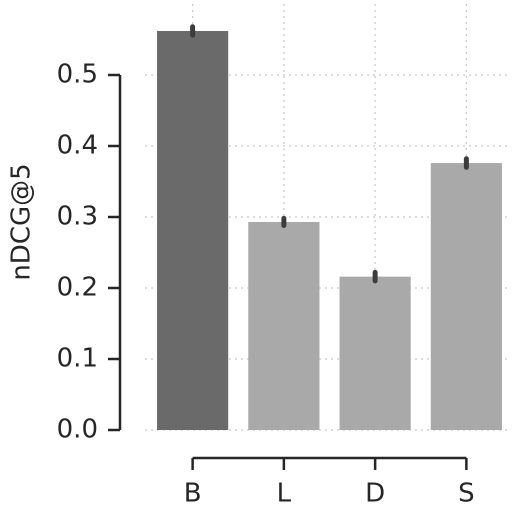 The width and height of the screenshot is (514, 511). I want to click on y-axis-label: nDCG@5, so click(22, 221).